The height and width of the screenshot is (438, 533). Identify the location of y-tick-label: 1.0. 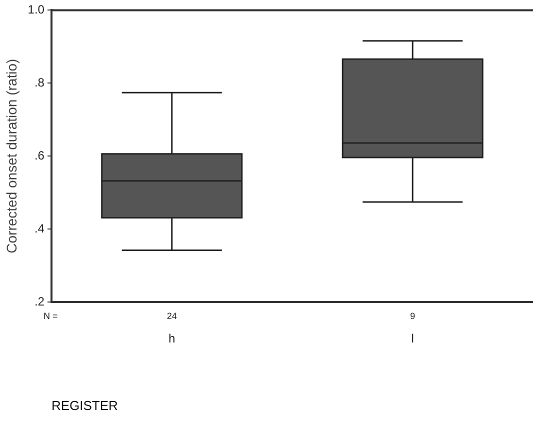
(36, 9).